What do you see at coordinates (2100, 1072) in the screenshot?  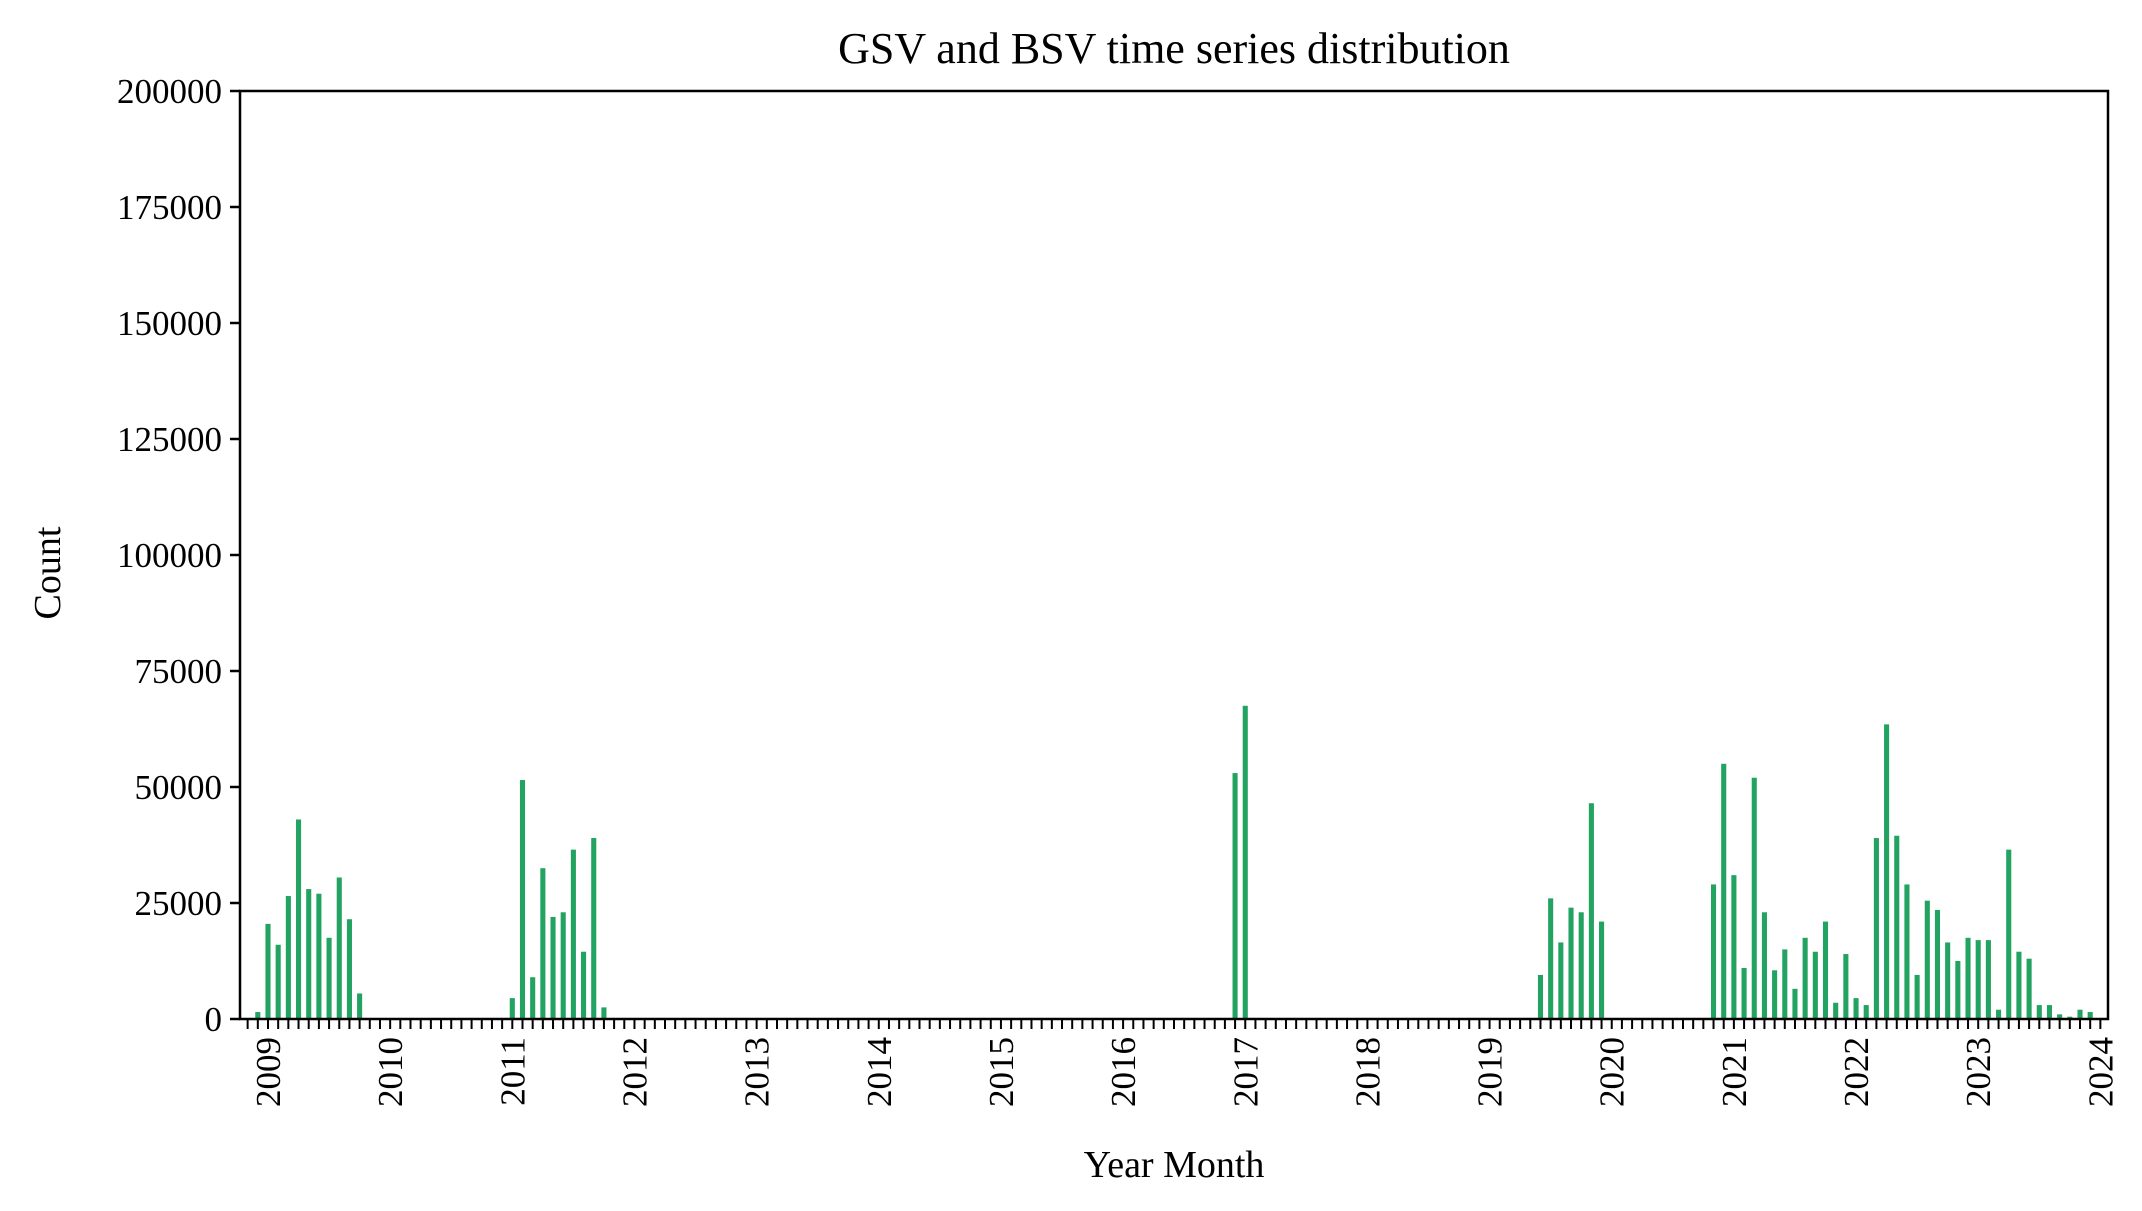 I see `x-tick-label: 2024` at bounding box center [2100, 1072].